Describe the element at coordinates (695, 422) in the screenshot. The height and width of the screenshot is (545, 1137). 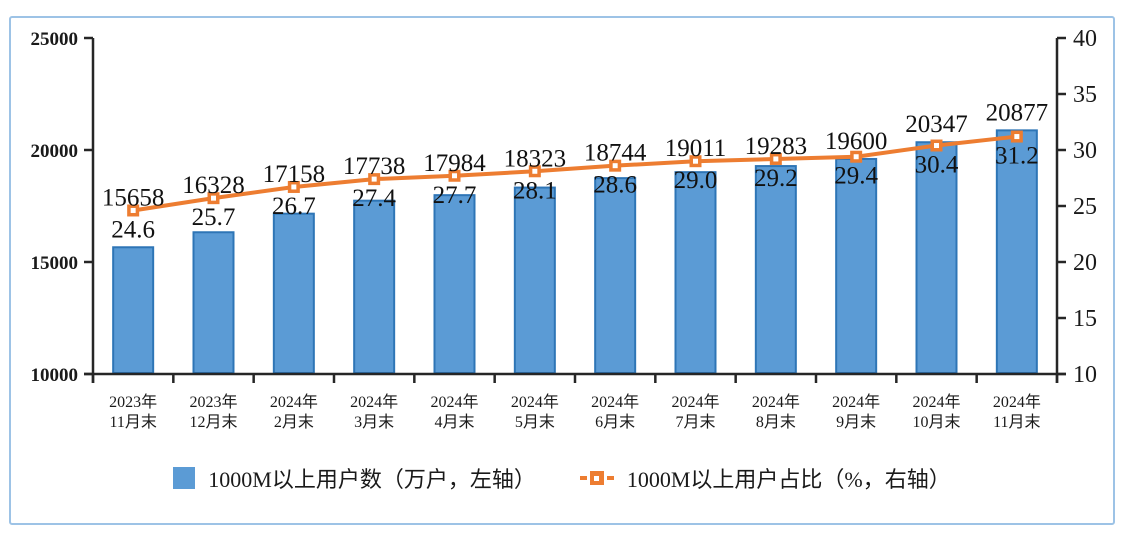
I see `category-label-line2: 7月末` at that location.